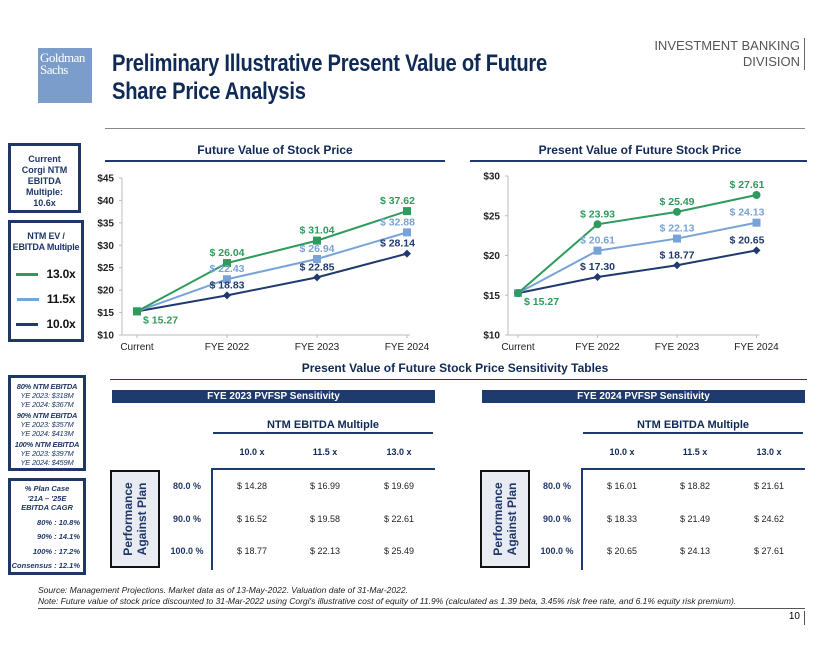  What do you see at coordinates (637, 272) in the screenshot?
I see `series-line-10.0x` at bounding box center [637, 272].